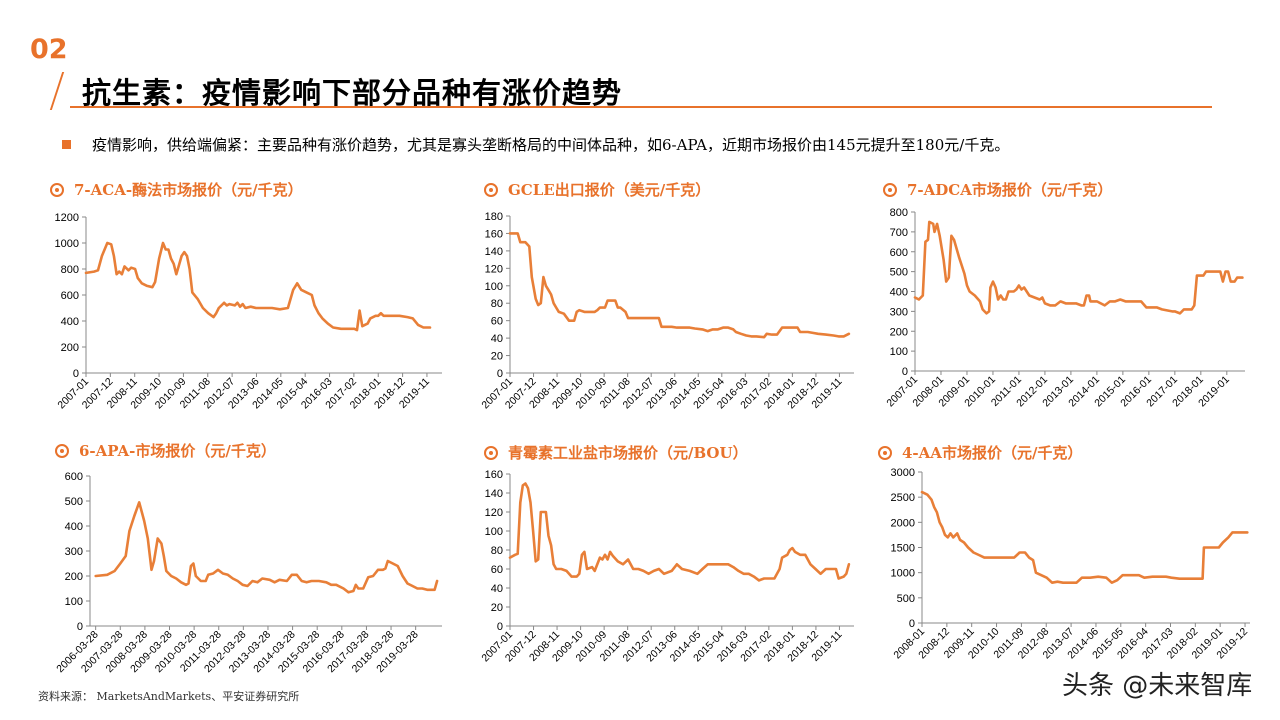 This screenshot has width=1280, height=720. What do you see at coordinates (609, 190) in the screenshot?
I see `chart-title-text: GCLE出口报价（美元/千克）` at bounding box center [609, 190].